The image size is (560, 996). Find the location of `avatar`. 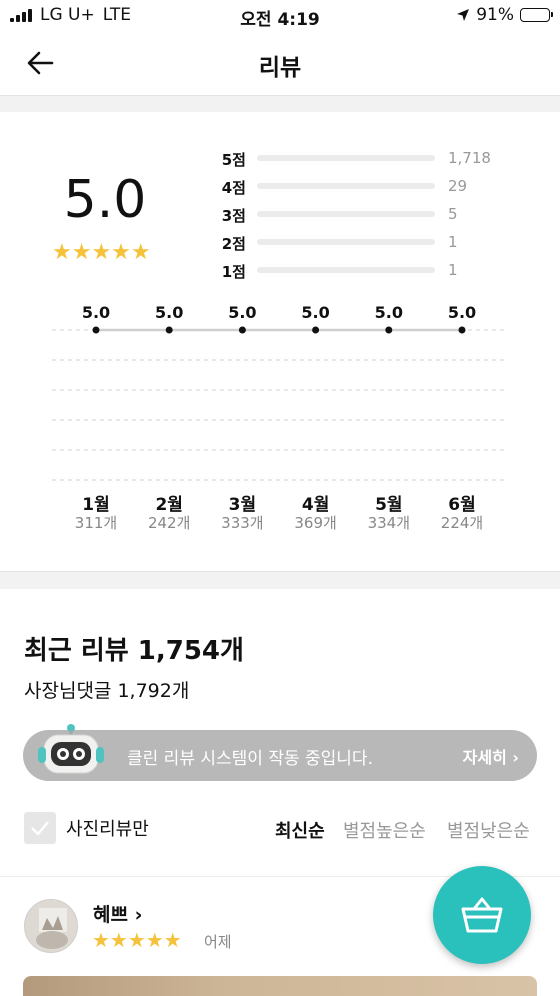

avatar is located at coordinates (51, 926).